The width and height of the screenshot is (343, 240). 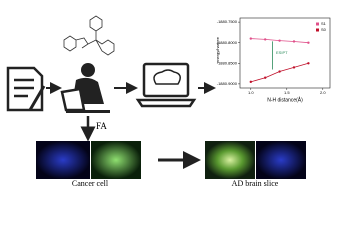 What do you see at coordinates (285, 99) in the screenshot?
I see `x-axis-label: N-H distance(Å)` at bounding box center [285, 99].